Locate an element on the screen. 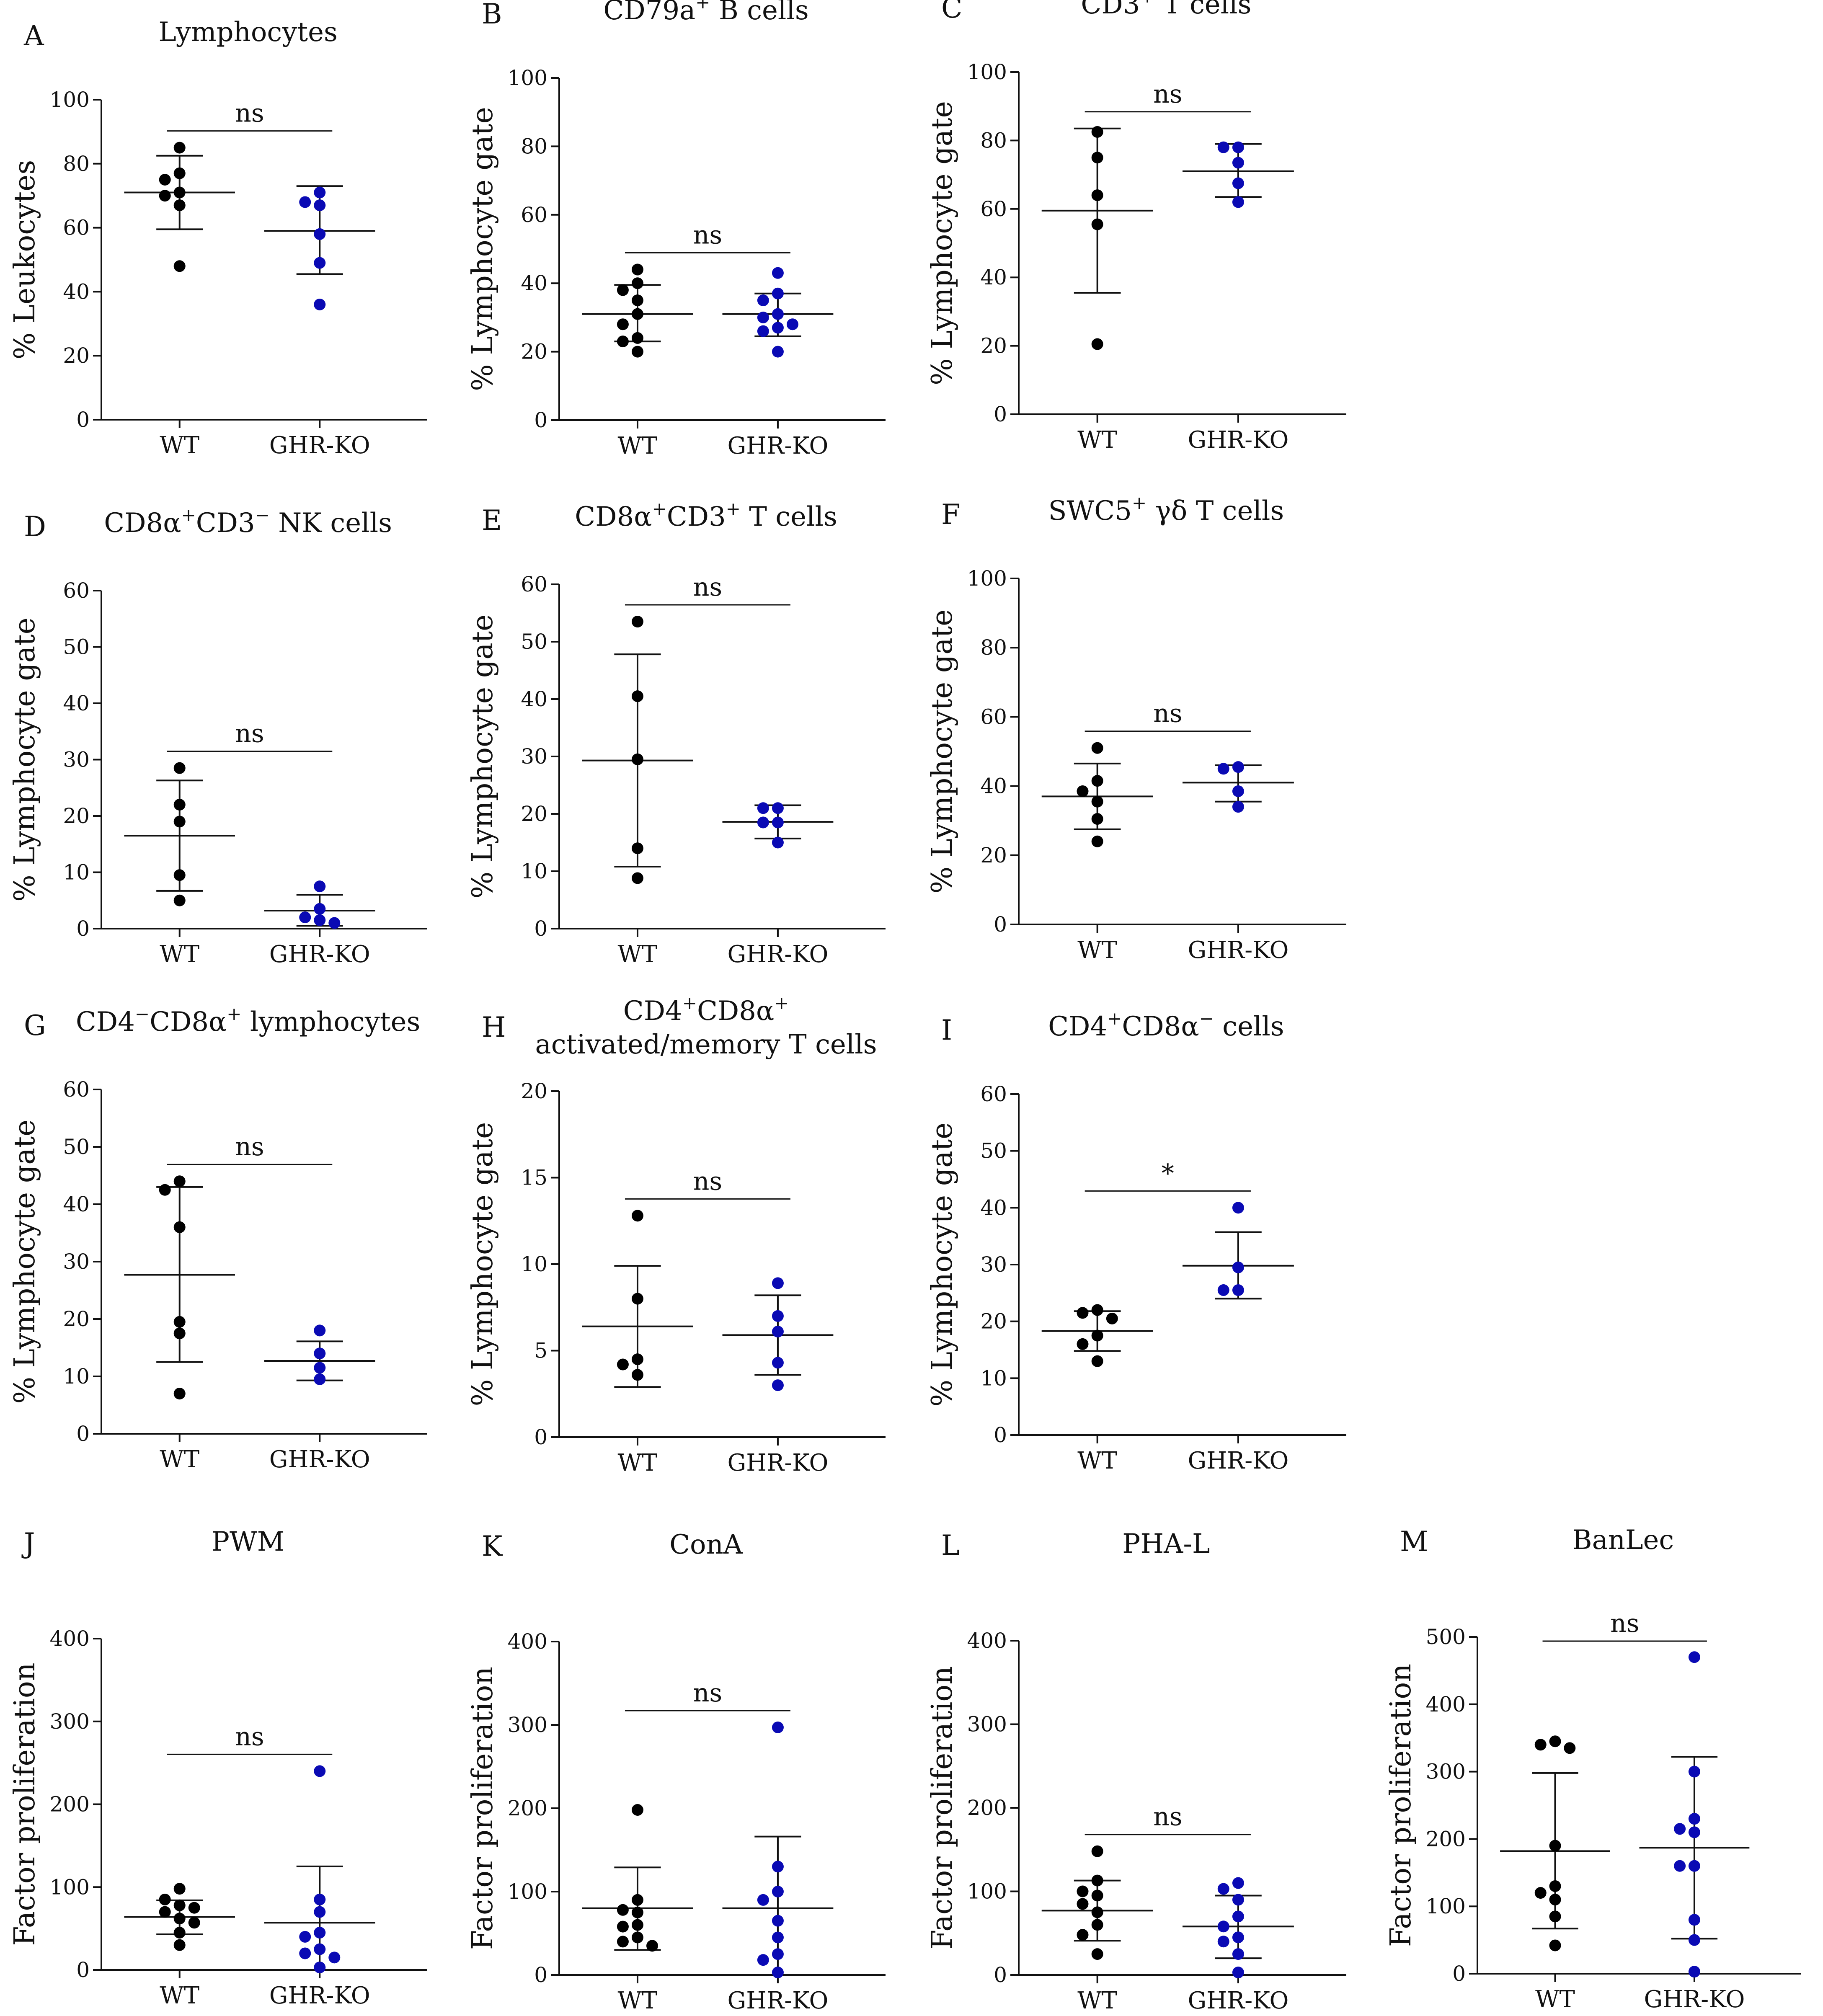 This screenshot has height=2016, width=1823. panel-letter: E is located at coordinates (492, 520).